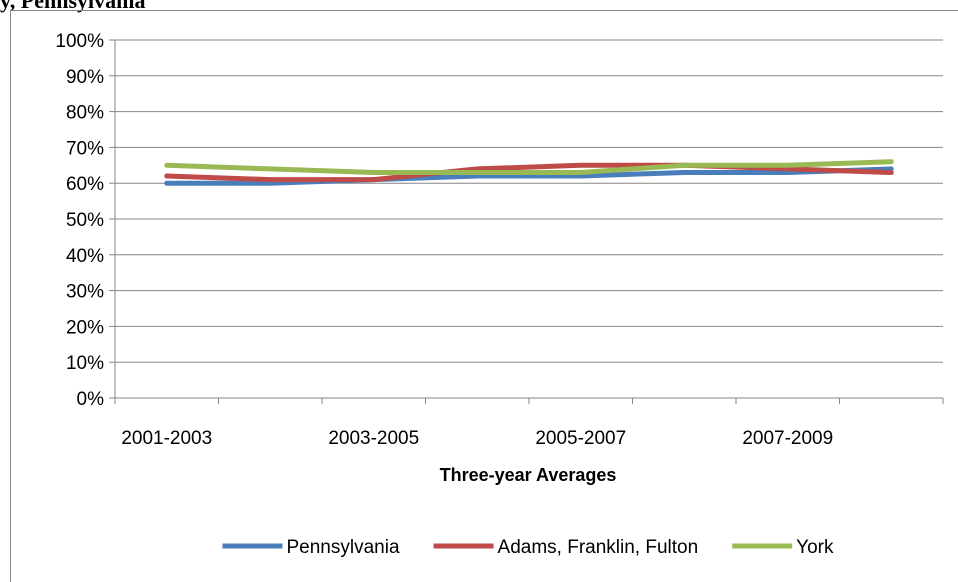  I want to click on x-tick-label: 2003-2005, so click(373, 438).